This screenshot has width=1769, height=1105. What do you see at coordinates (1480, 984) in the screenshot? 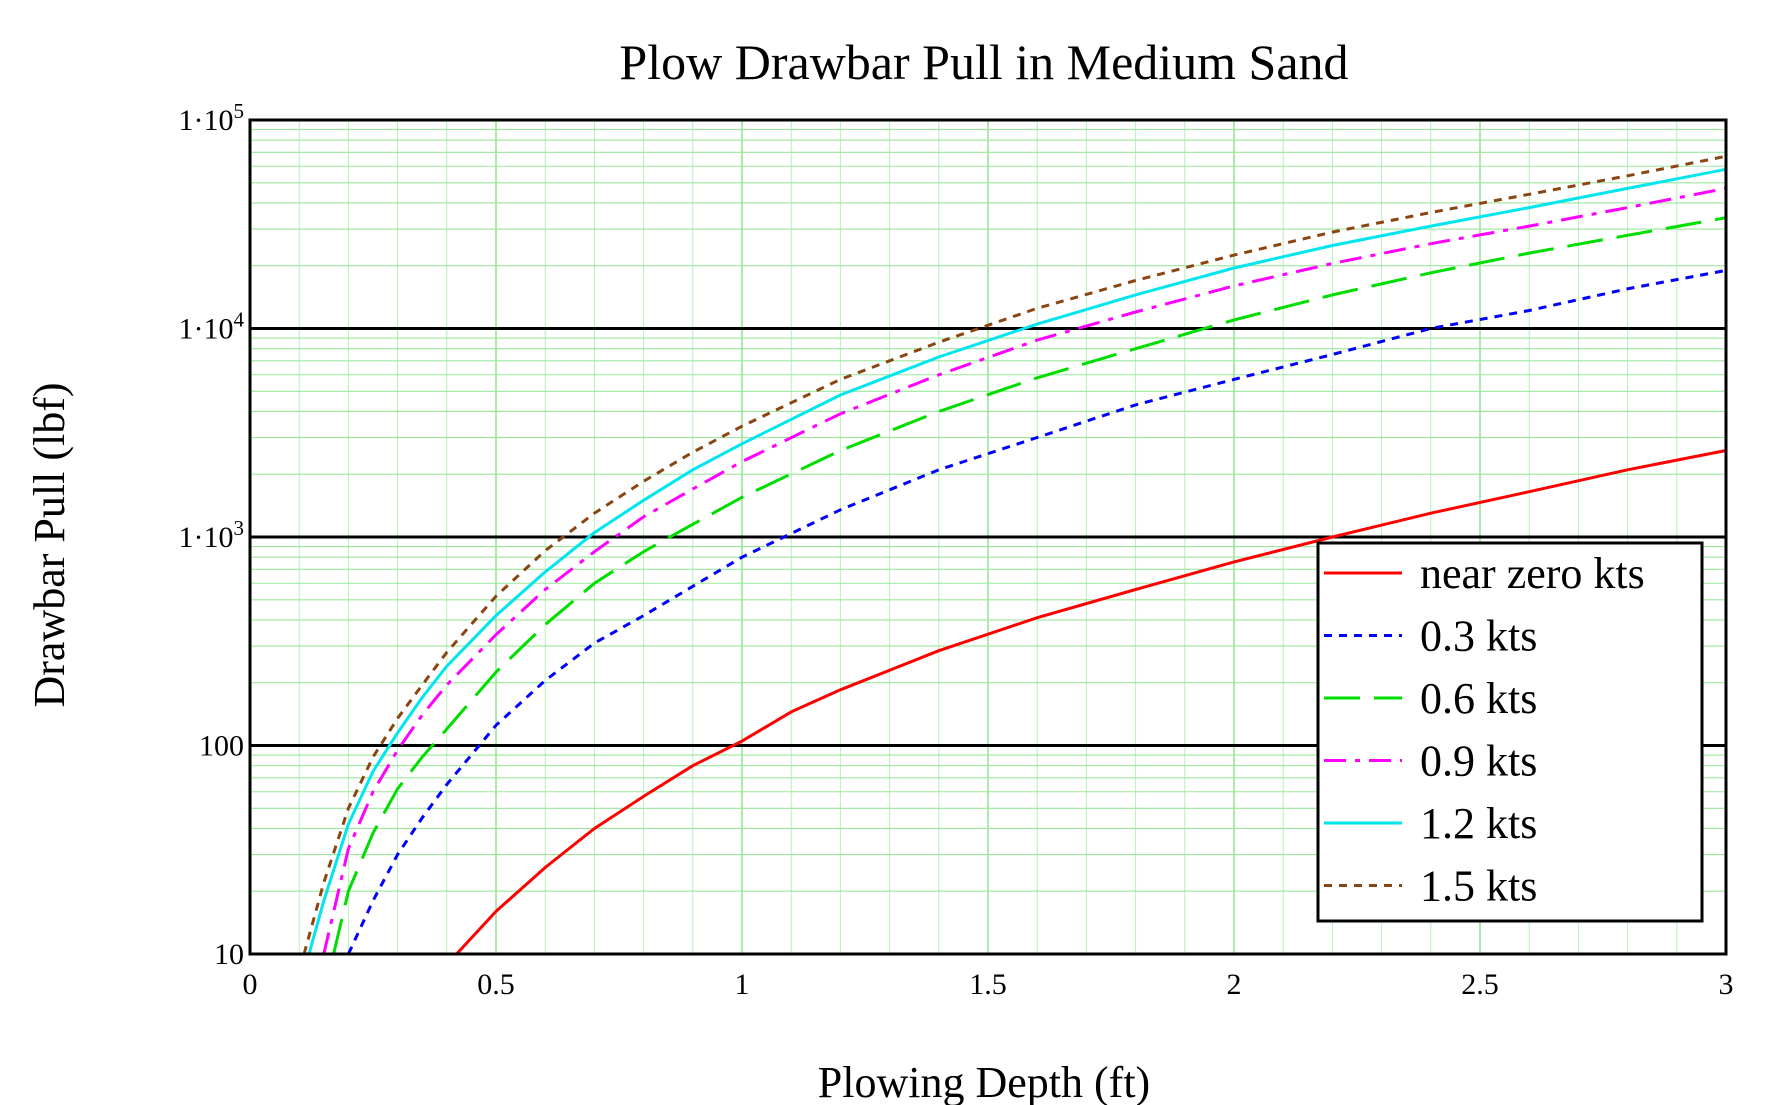
I see `x-tick-label: 2.5` at bounding box center [1480, 984].